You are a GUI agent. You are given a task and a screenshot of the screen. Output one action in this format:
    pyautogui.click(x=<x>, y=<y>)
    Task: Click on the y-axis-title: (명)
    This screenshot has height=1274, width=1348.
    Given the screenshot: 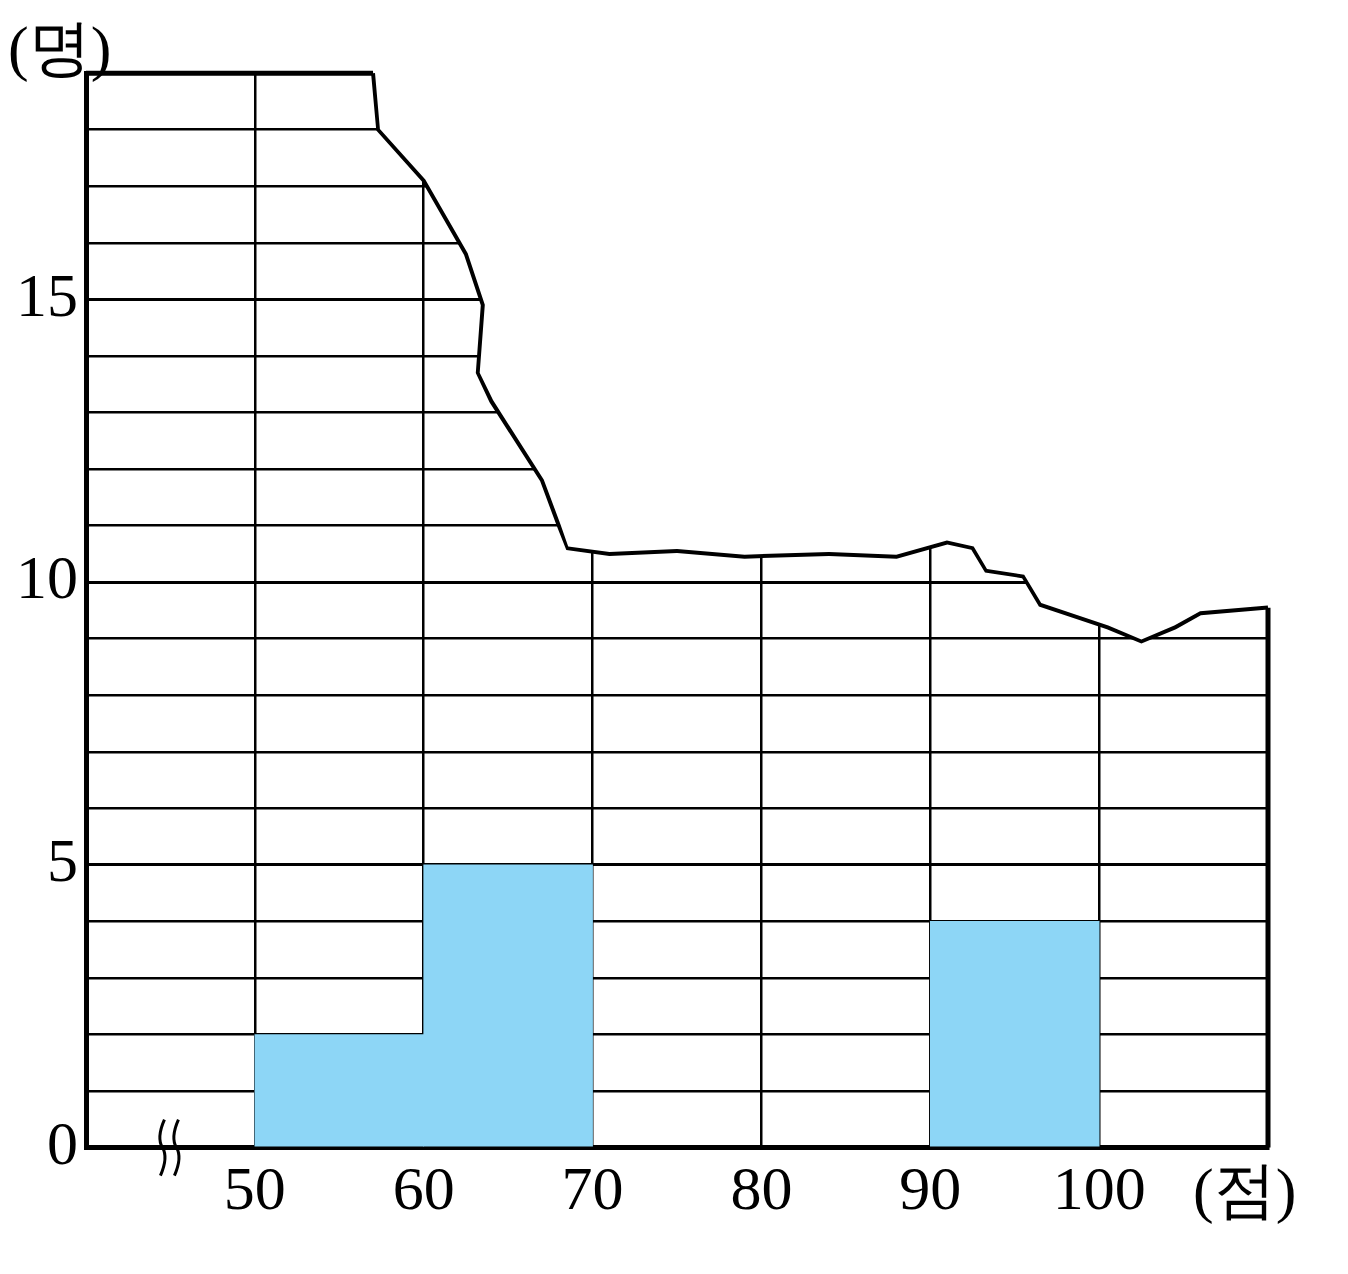 What is the action you would take?
    pyautogui.click(x=60, y=48)
    